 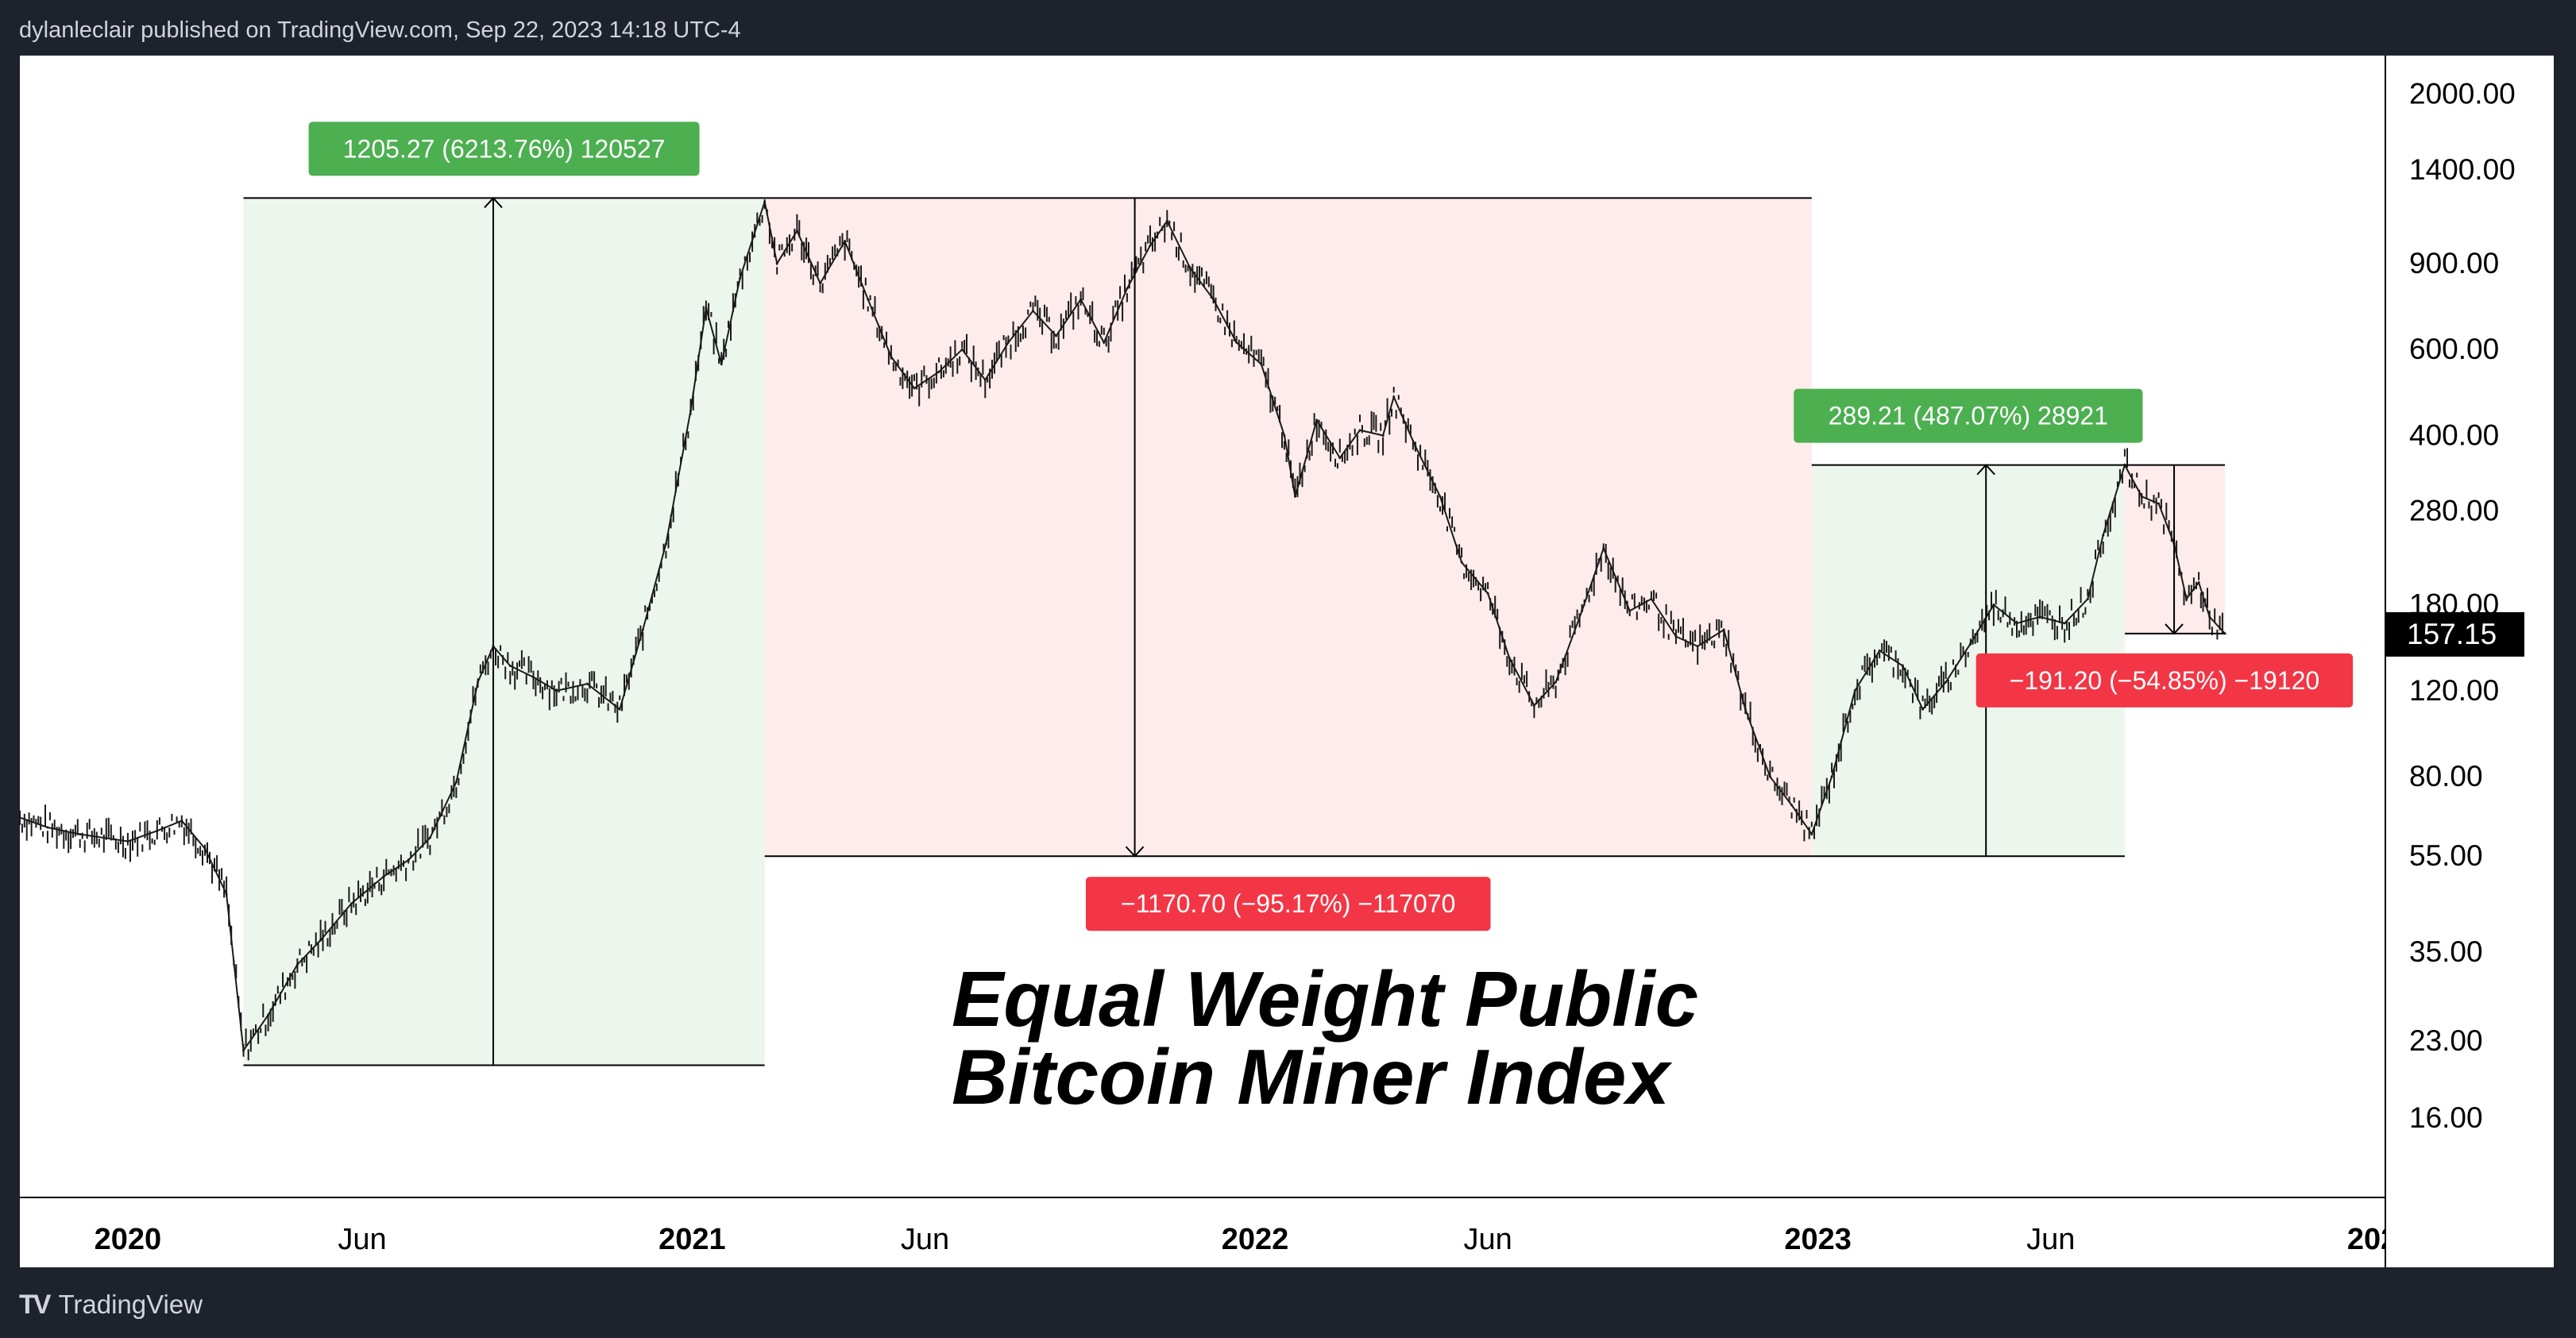 I want to click on price-tick-label: 55.00, so click(x=2446, y=855).